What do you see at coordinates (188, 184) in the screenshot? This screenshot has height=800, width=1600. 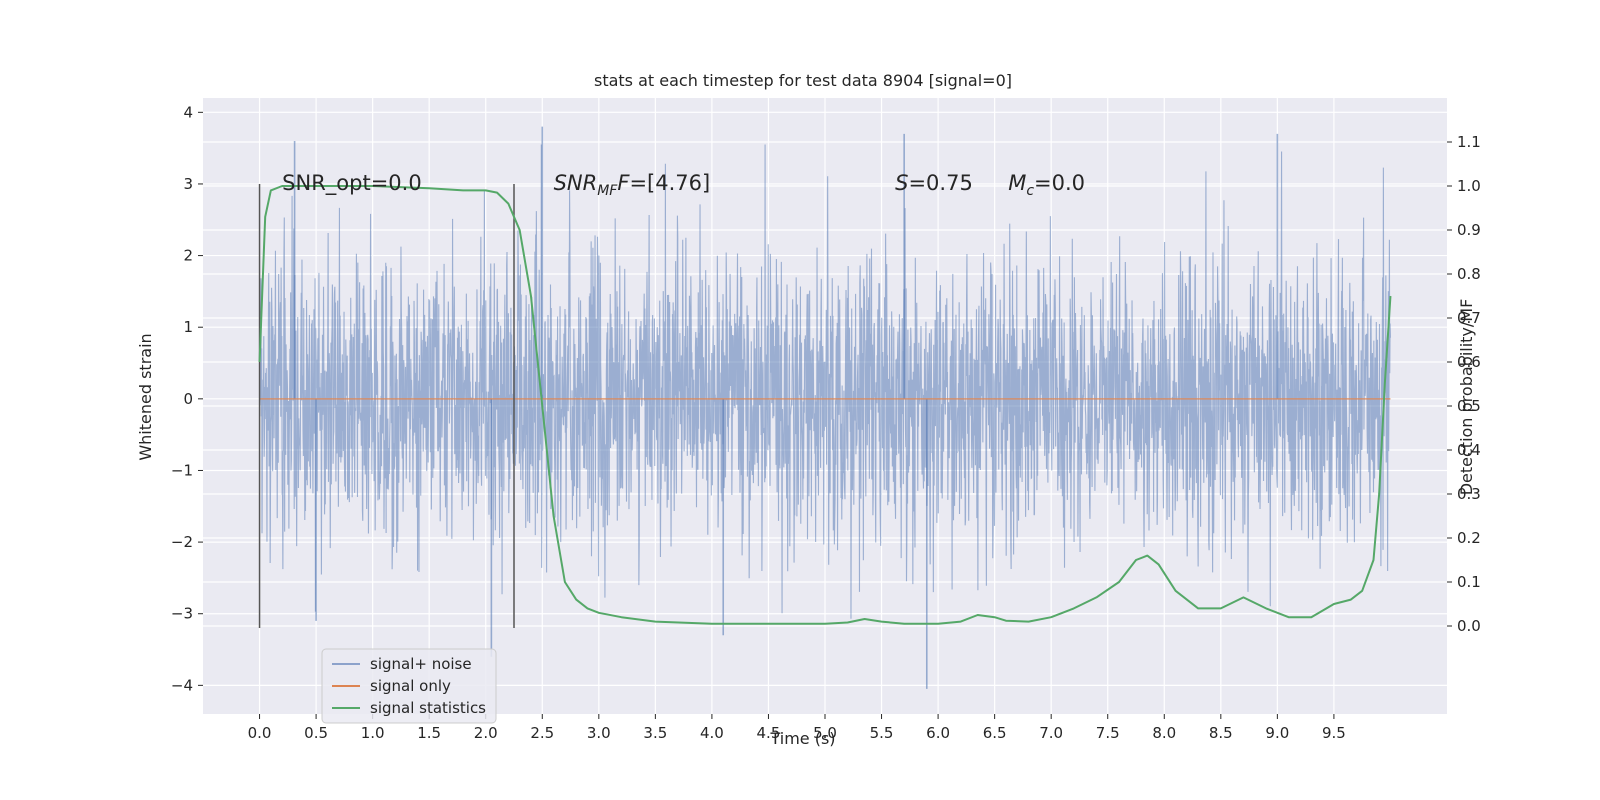 I see `y-tick-label: 3` at bounding box center [188, 184].